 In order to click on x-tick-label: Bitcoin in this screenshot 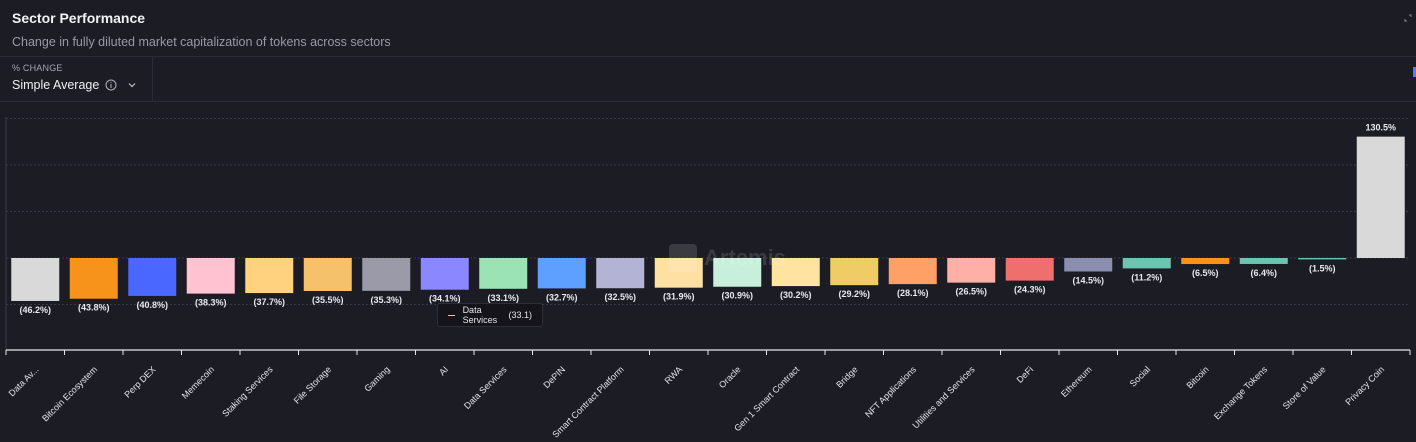, I will do `click(1197, 377)`.